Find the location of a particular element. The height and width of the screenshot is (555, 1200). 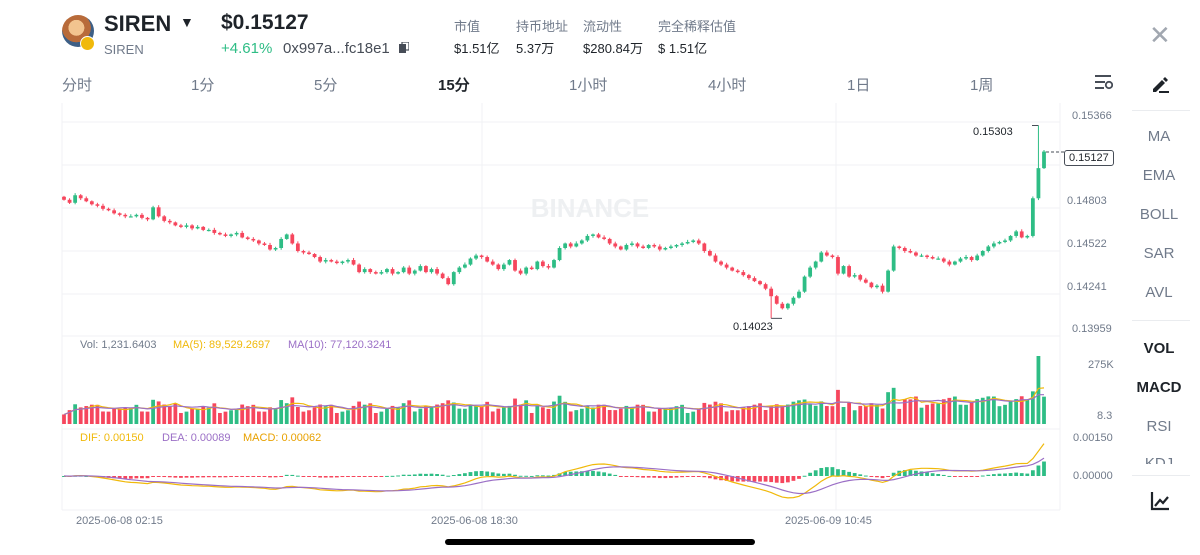

close-icon: ✕ is located at coordinates (1160, 35).